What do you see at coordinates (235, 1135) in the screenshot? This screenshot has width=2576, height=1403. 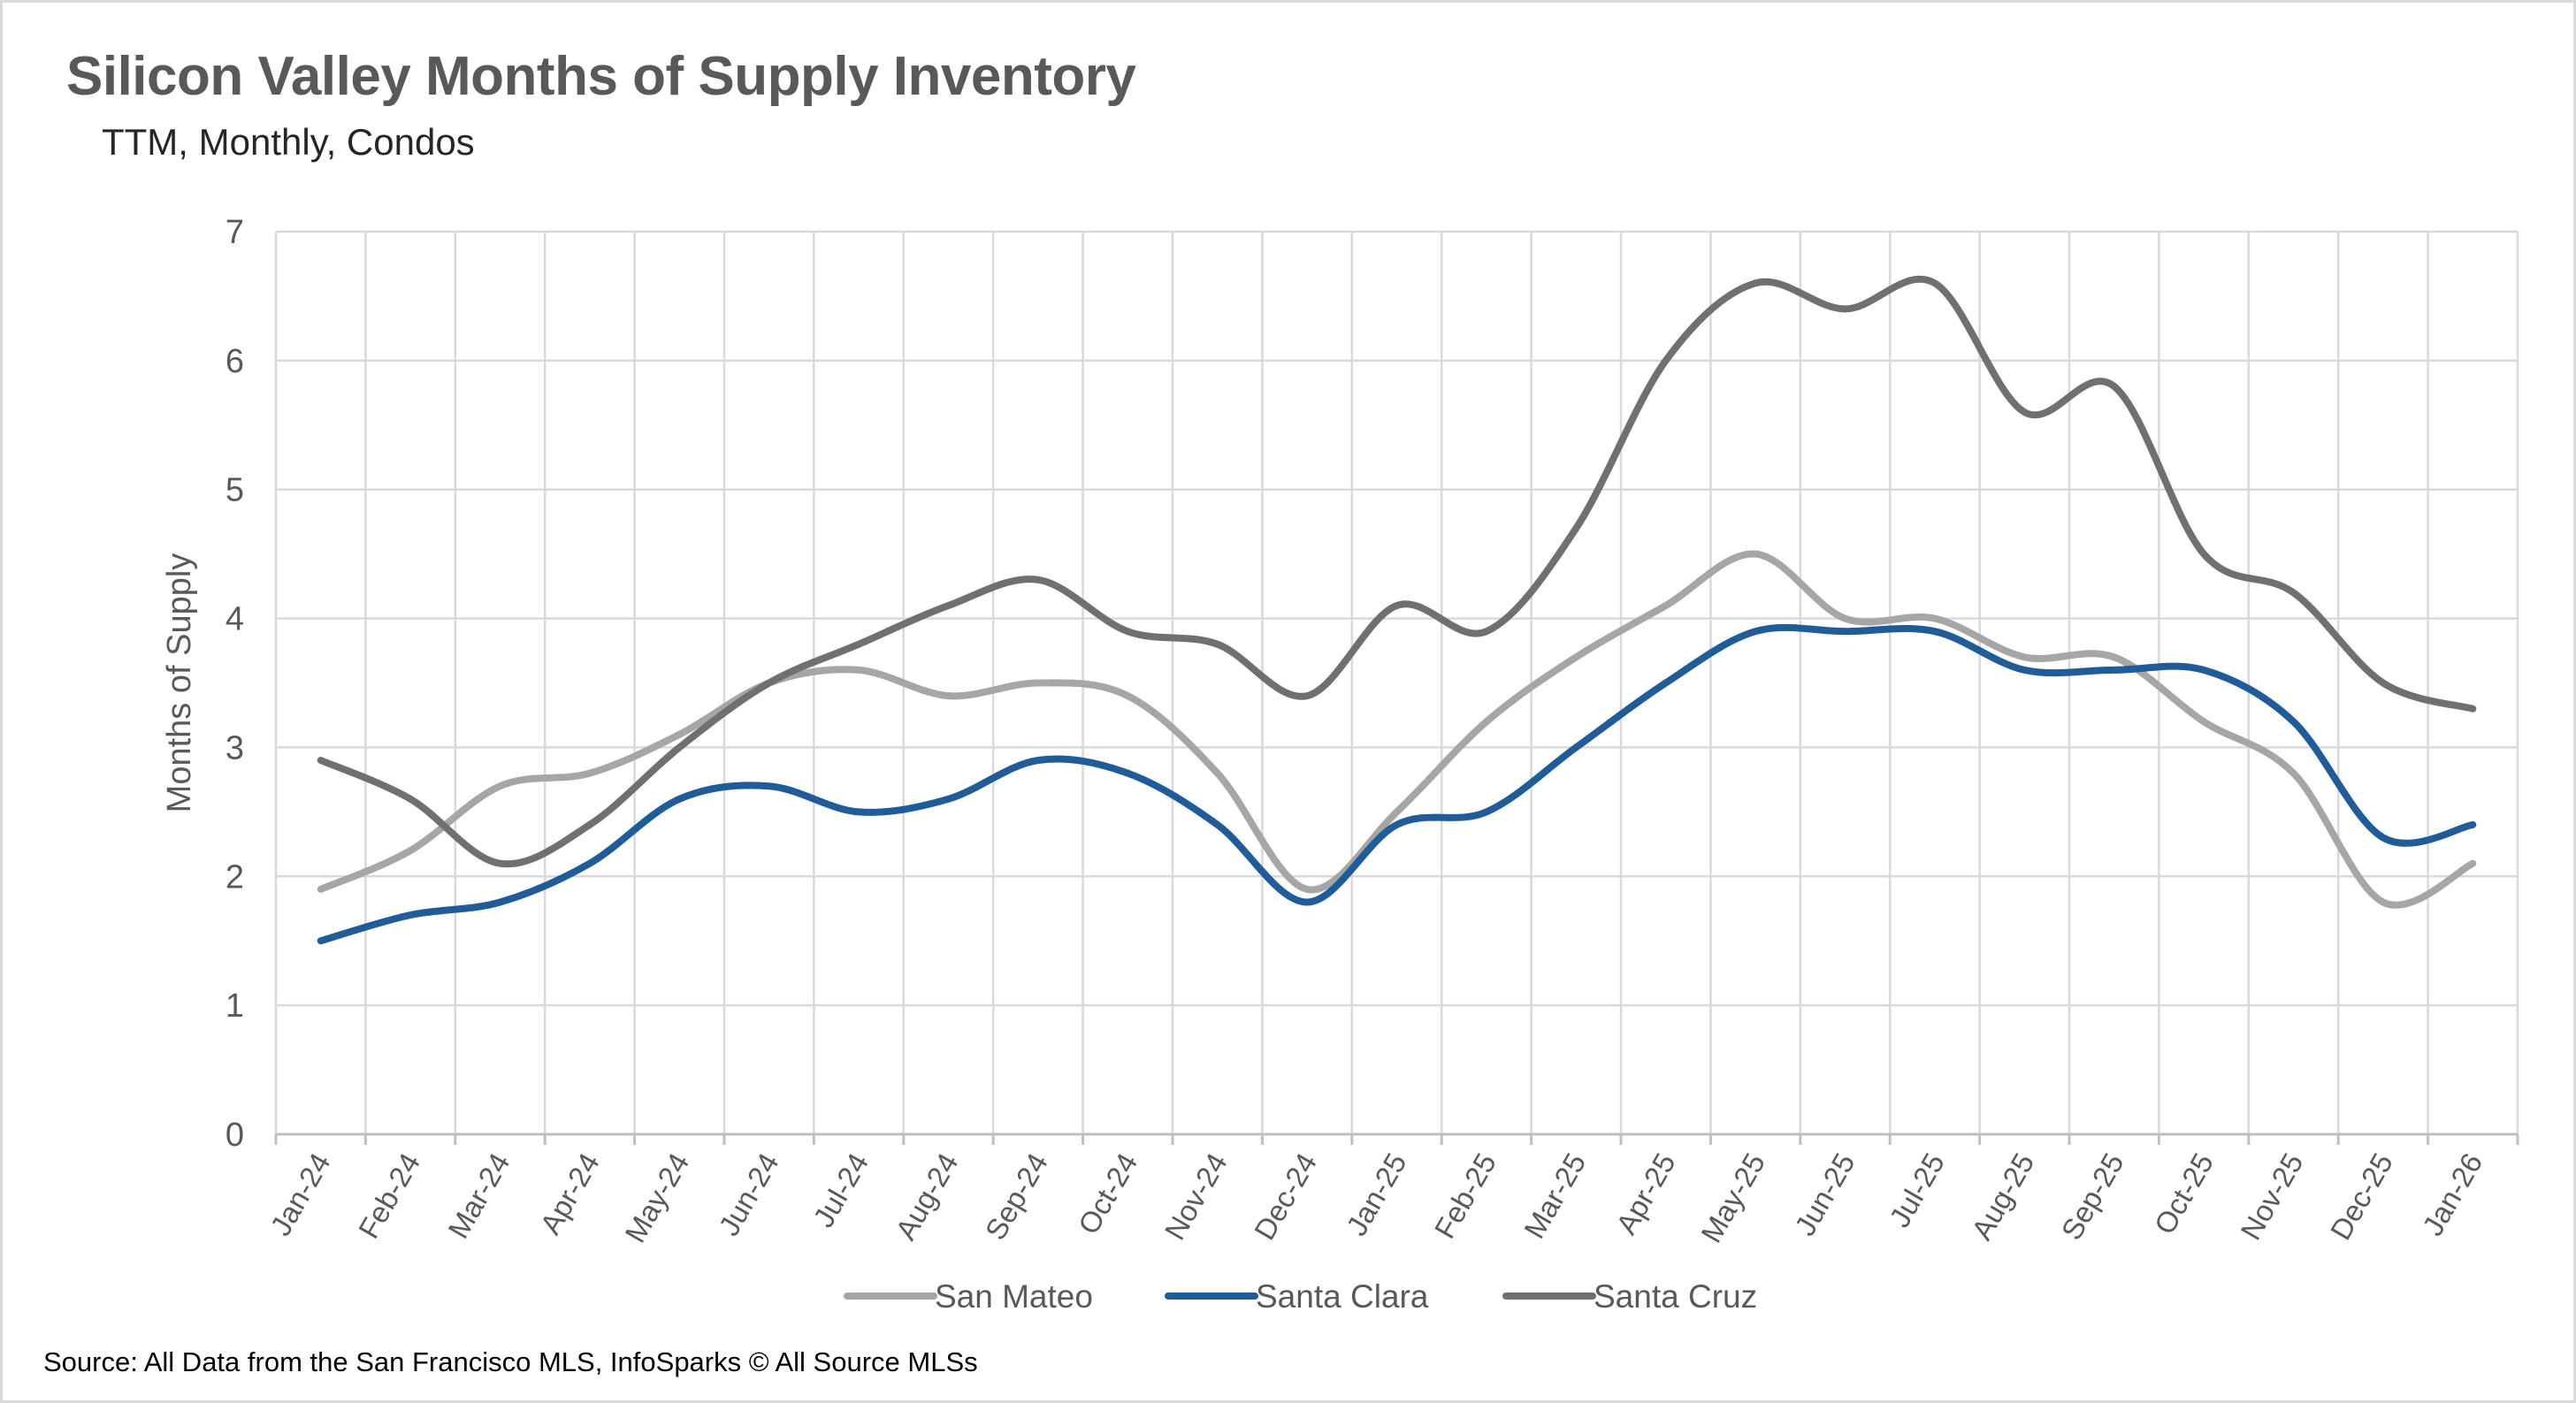 I see `y-tick-label: 0` at bounding box center [235, 1135].